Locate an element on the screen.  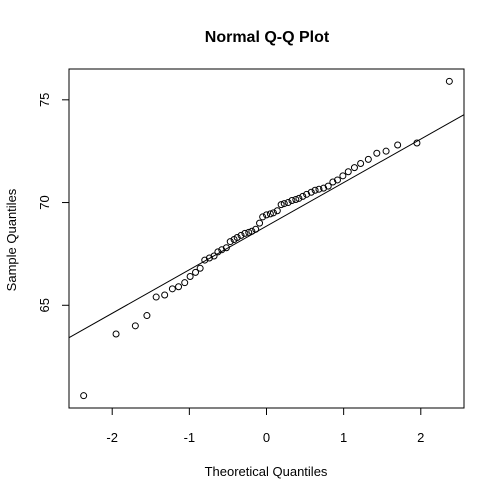
x-axis-title: Theoretical Quantiles is located at coordinates (266, 471).